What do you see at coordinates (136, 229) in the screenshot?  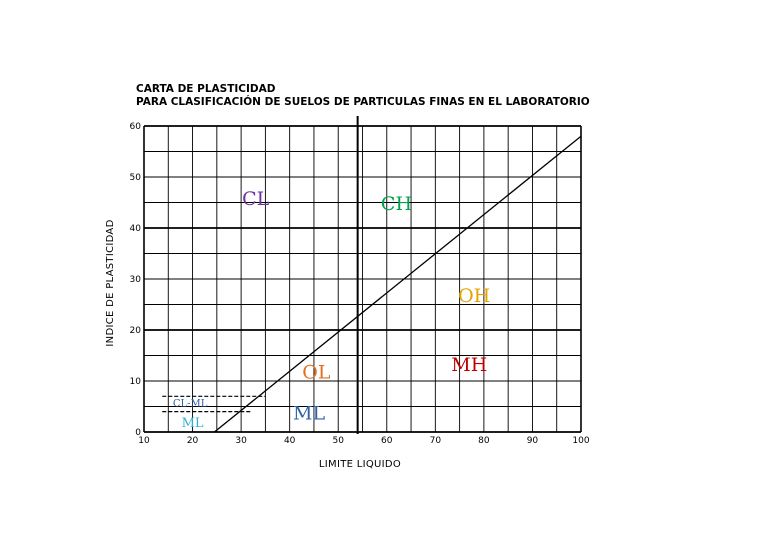 I see `y-tick-label: 40` at bounding box center [136, 229].